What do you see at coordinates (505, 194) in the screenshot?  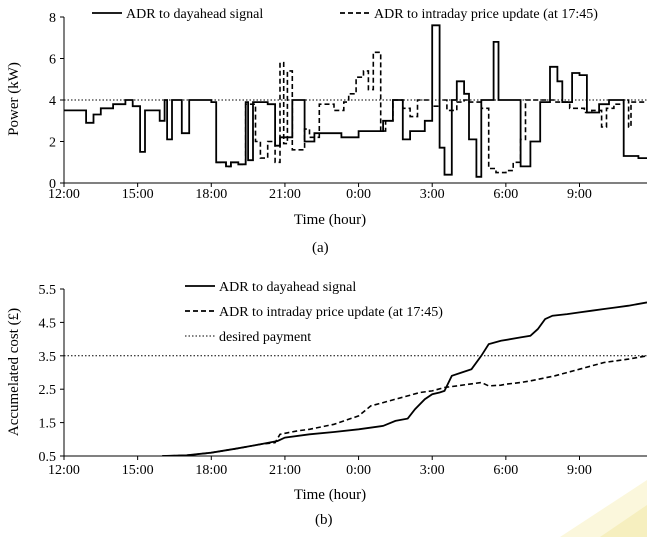 I see `chart-a-x-tick-label: 6:00` at bounding box center [505, 194].